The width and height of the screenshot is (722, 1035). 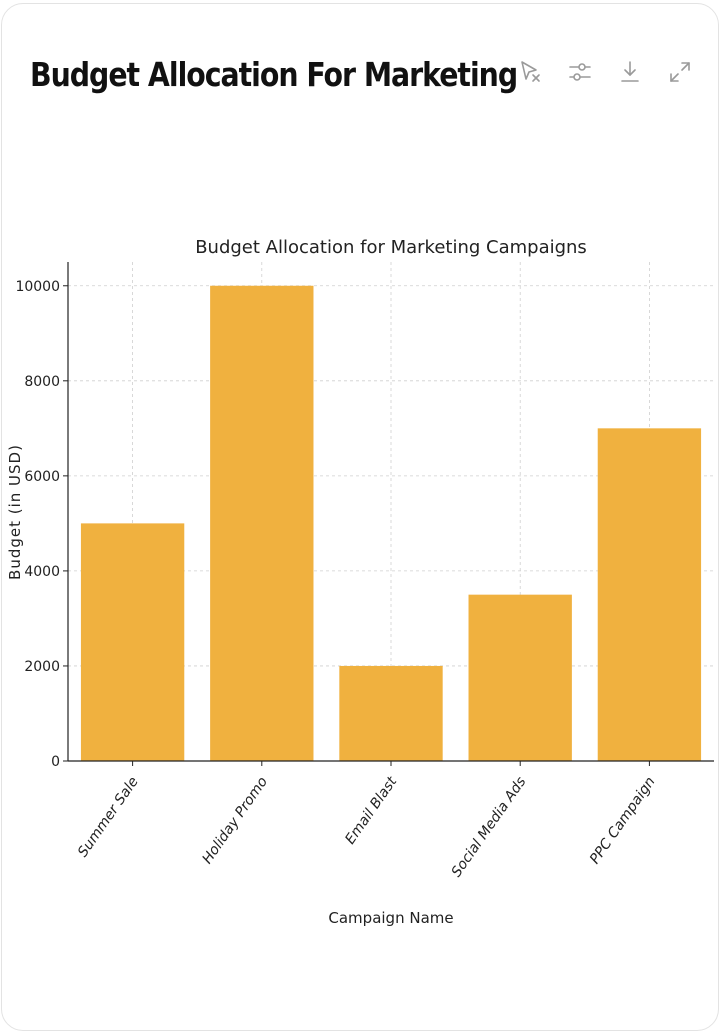 What do you see at coordinates (680, 72) in the screenshot?
I see `expand-icon` at bounding box center [680, 72].